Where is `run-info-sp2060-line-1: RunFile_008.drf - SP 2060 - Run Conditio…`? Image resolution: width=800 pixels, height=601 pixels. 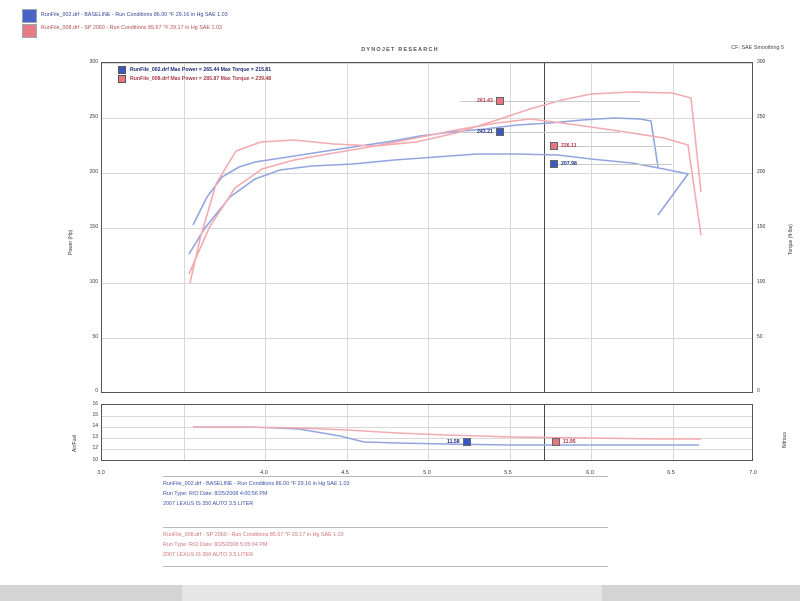 run-info-sp2060-line-1: RunFile_008.drf - SP 2060 - Run Conditio… is located at coordinates (253, 535).